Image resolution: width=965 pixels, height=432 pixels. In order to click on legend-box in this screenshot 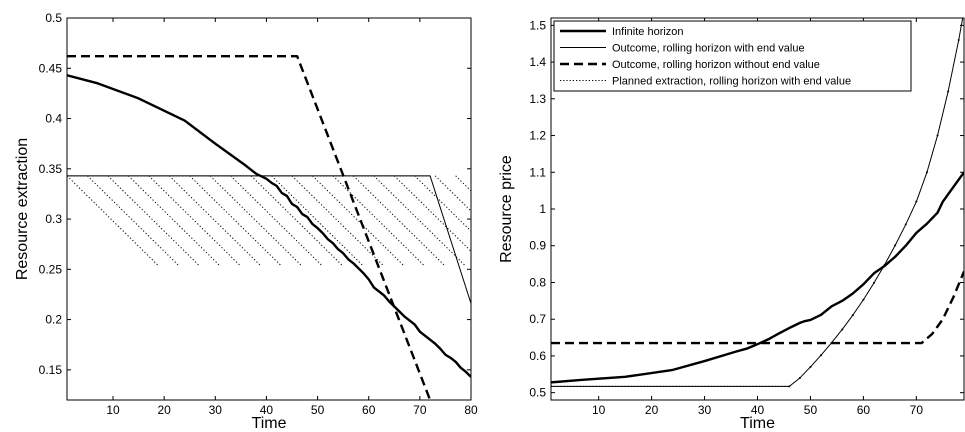, I will do `click(732, 56)`.